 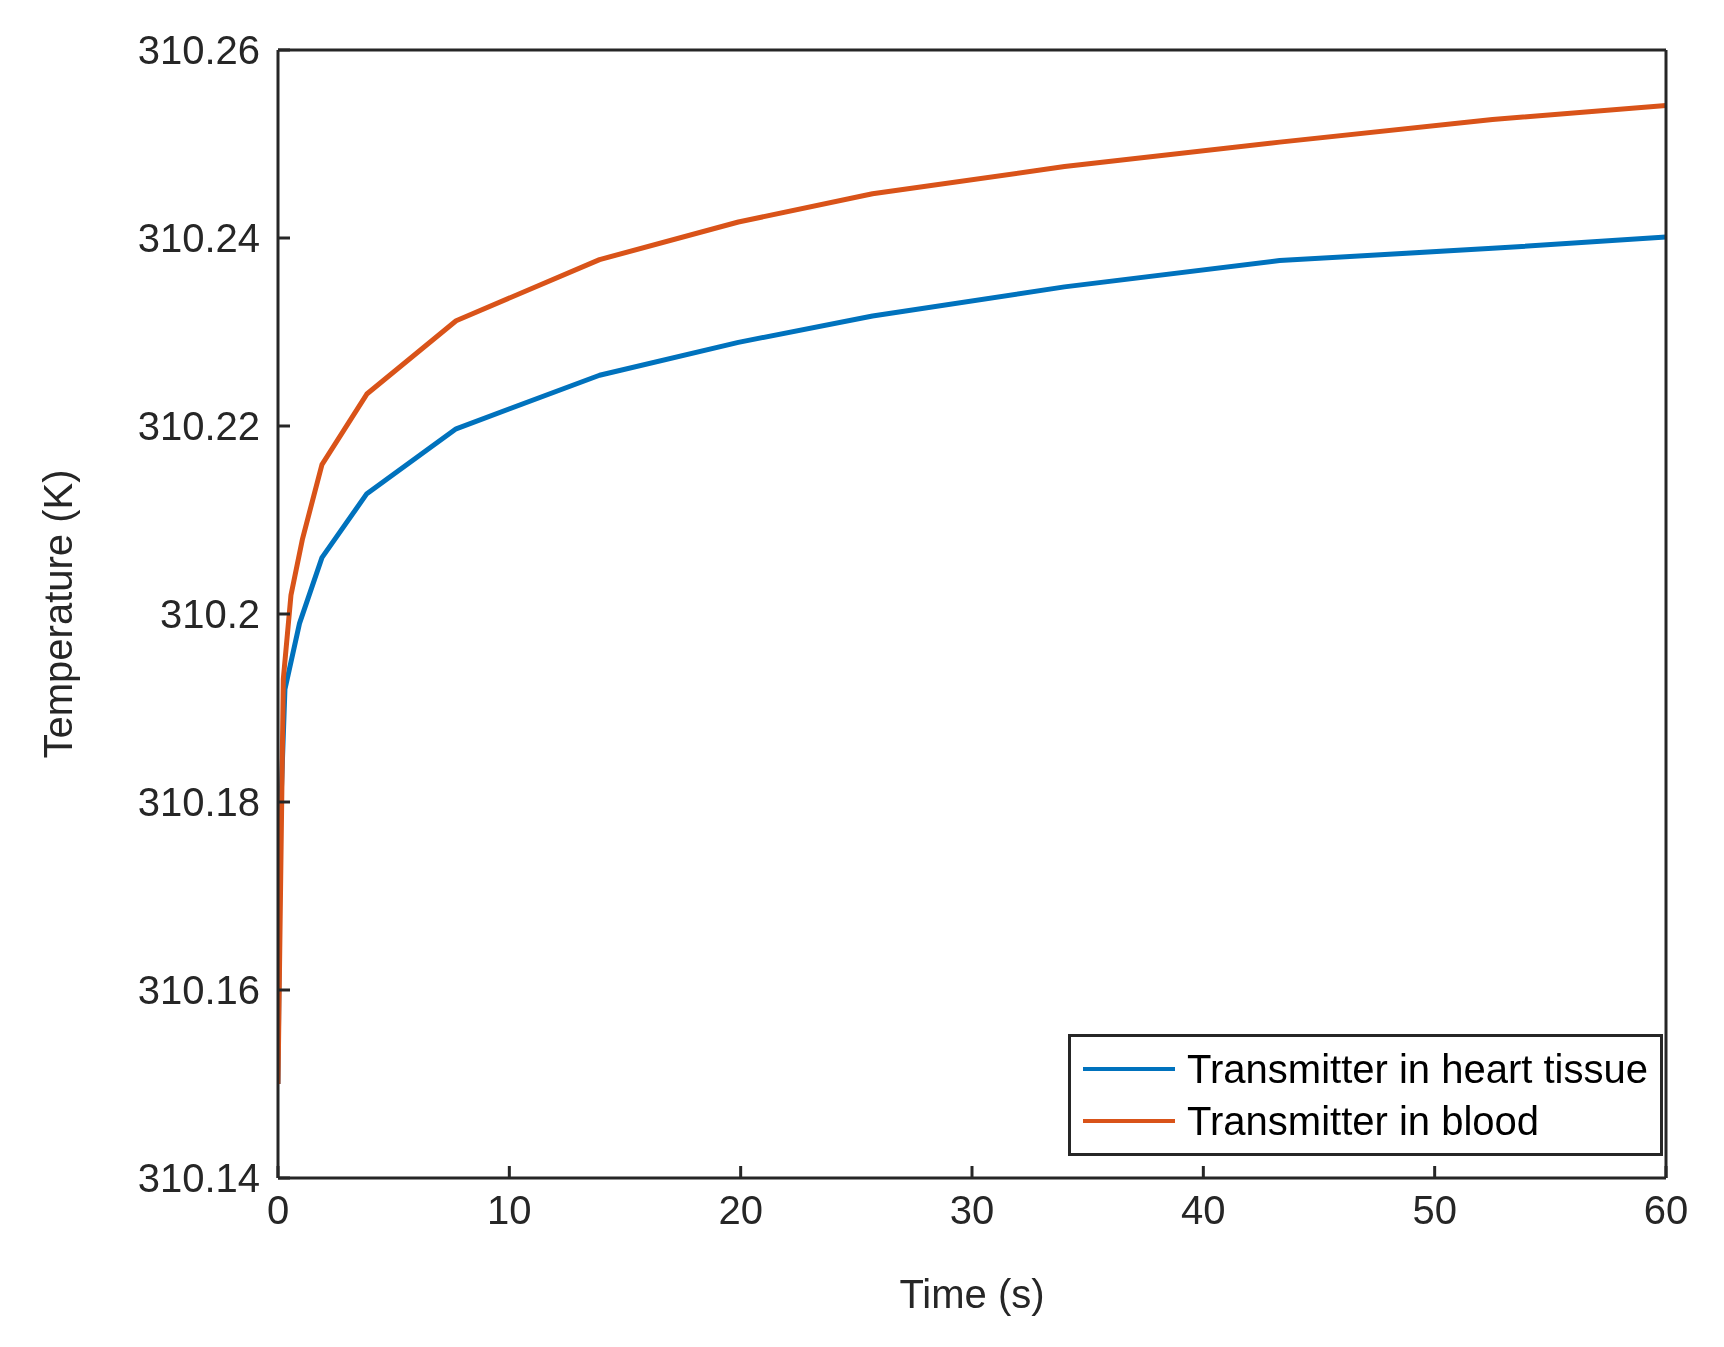 I want to click on x-tick-label: 40, so click(x=1203, y=1210).